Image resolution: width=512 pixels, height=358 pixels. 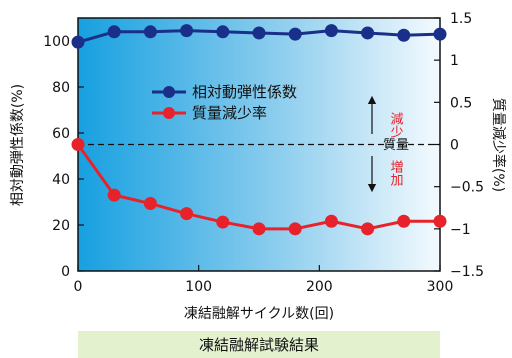 What do you see at coordinates (61, 180) in the screenshot?
I see `left-y-tick-label: 40` at bounding box center [61, 180].